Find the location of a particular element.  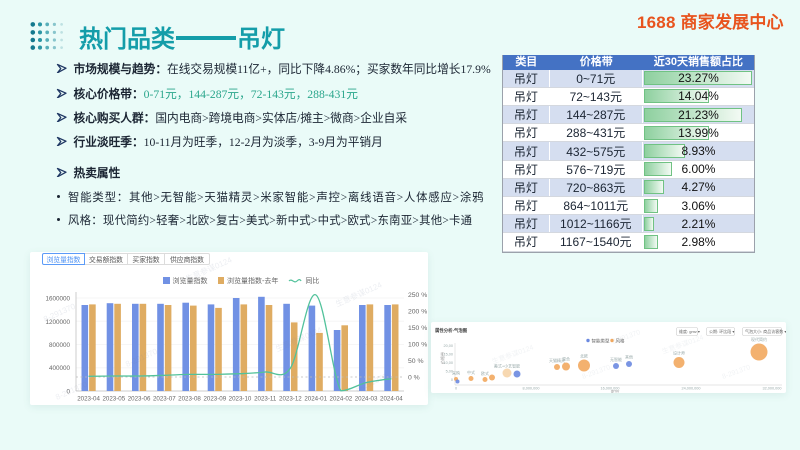

svg-text: 15,00 is located at coordinates (448, 355).